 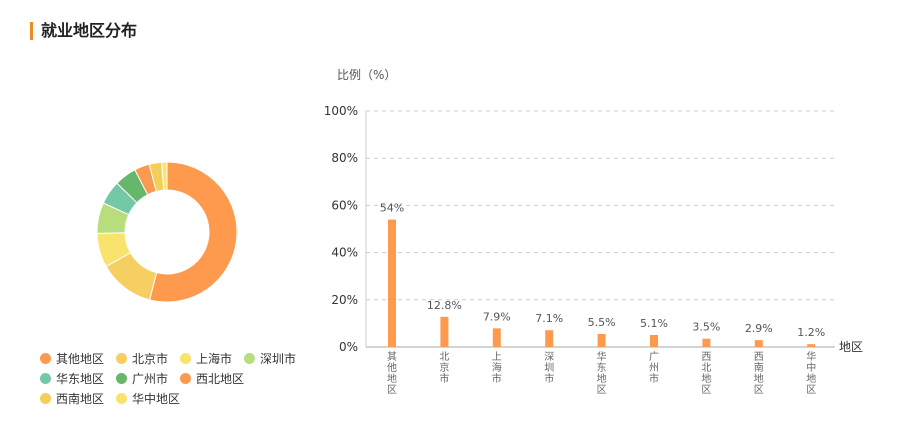 What do you see at coordinates (497, 316) in the screenshot?
I see `bar-data-label: 7.9%` at bounding box center [497, 316].